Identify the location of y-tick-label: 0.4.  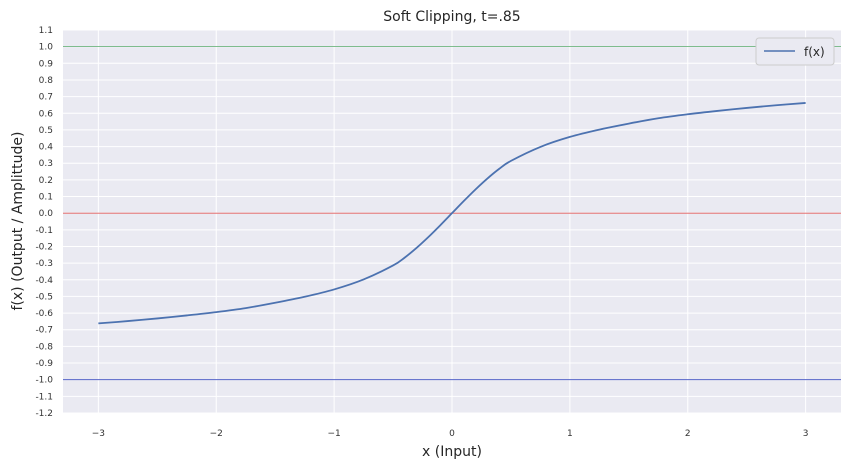
(46, 148).